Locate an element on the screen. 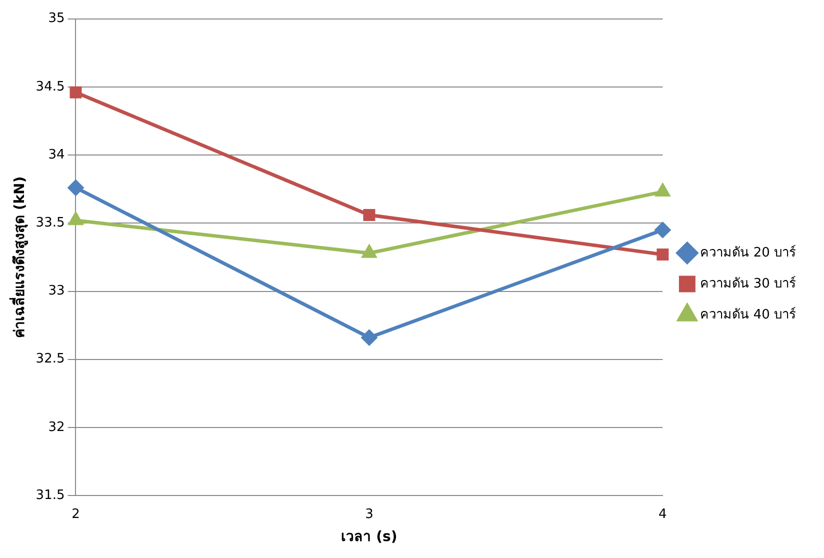  x-tick-label: 4 is located at coordinates (662, 514).